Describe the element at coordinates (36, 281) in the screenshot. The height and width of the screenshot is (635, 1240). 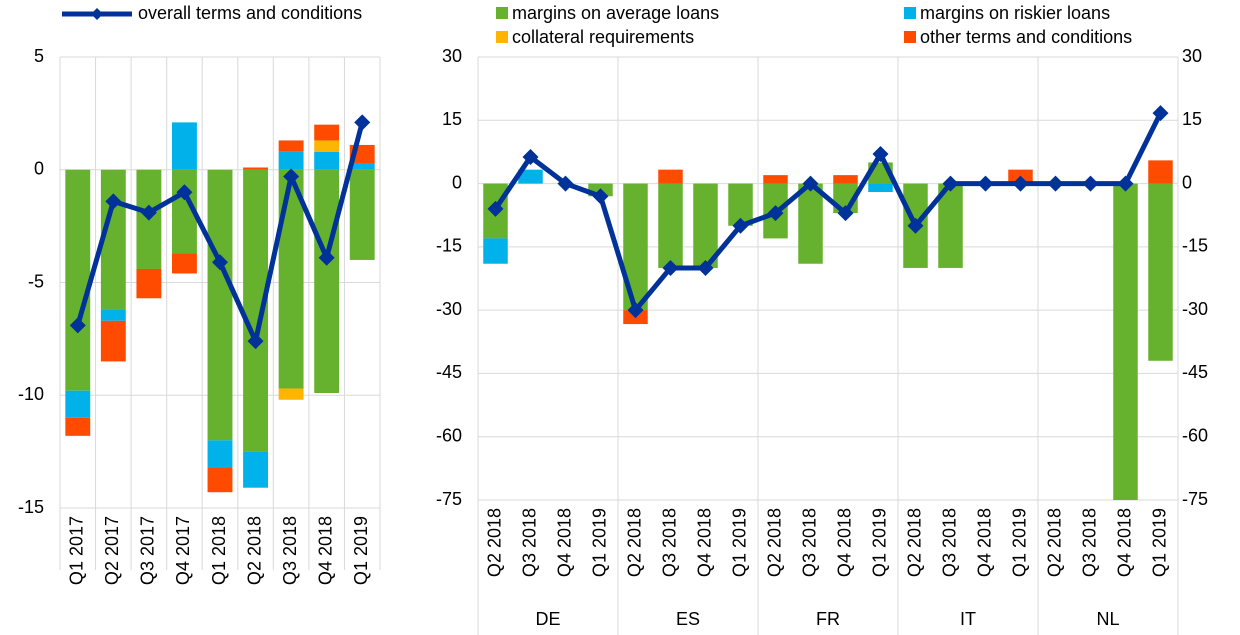
I see `y-tick-label: -5` at that location.